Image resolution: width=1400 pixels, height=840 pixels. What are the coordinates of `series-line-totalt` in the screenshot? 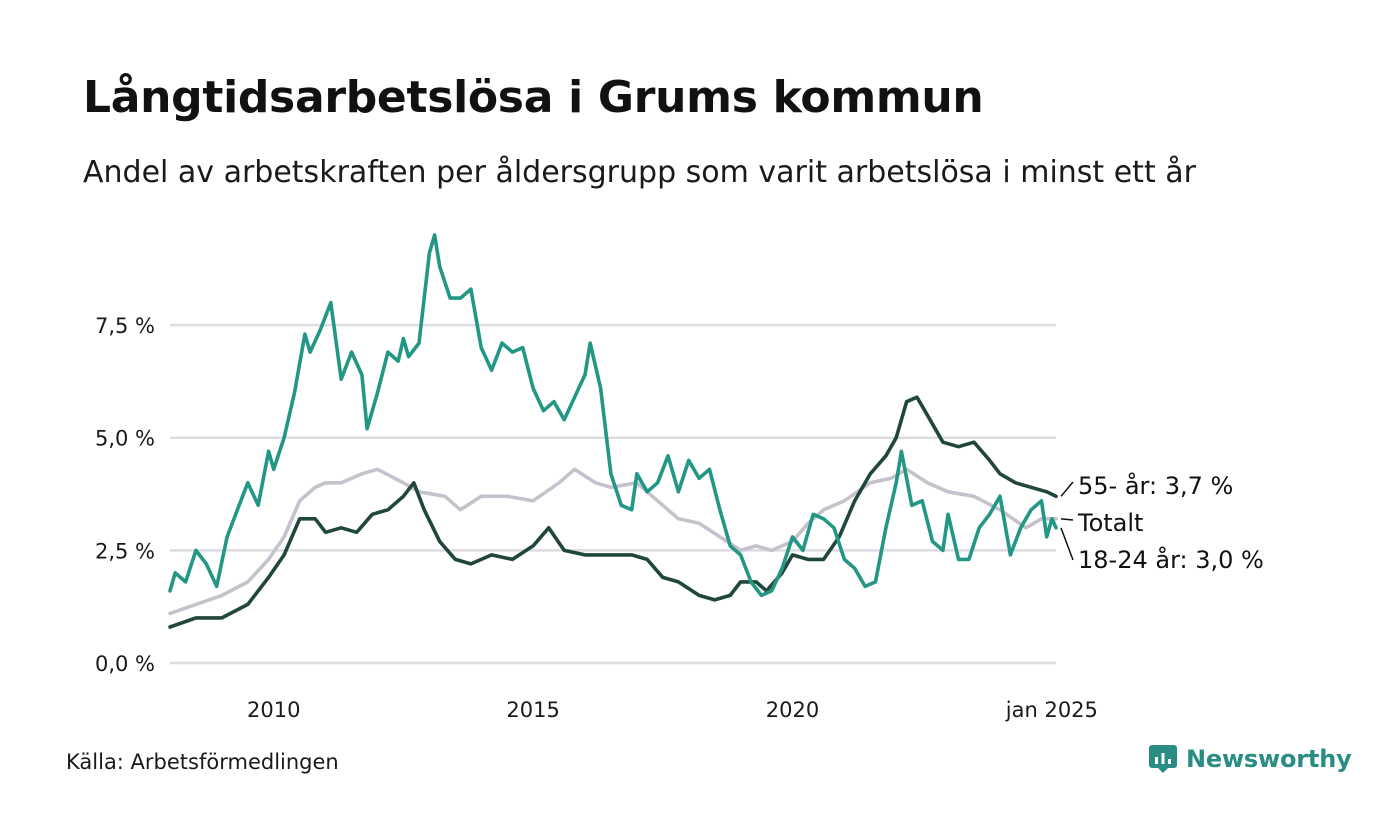 It's located at (613, 541).